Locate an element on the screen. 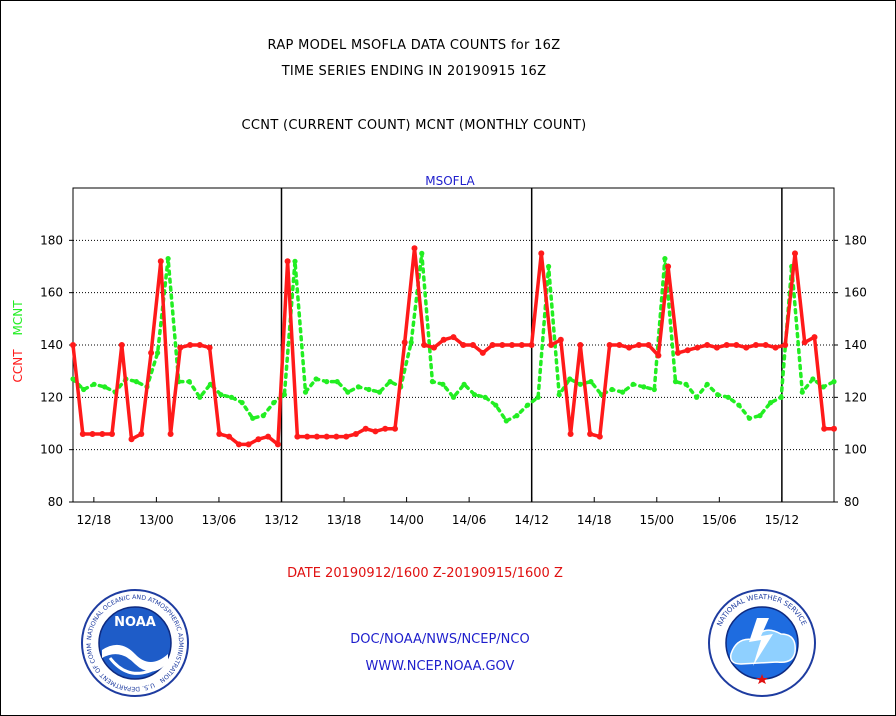  y-tick-label-left: 100 is located at coordinates (51, 450).